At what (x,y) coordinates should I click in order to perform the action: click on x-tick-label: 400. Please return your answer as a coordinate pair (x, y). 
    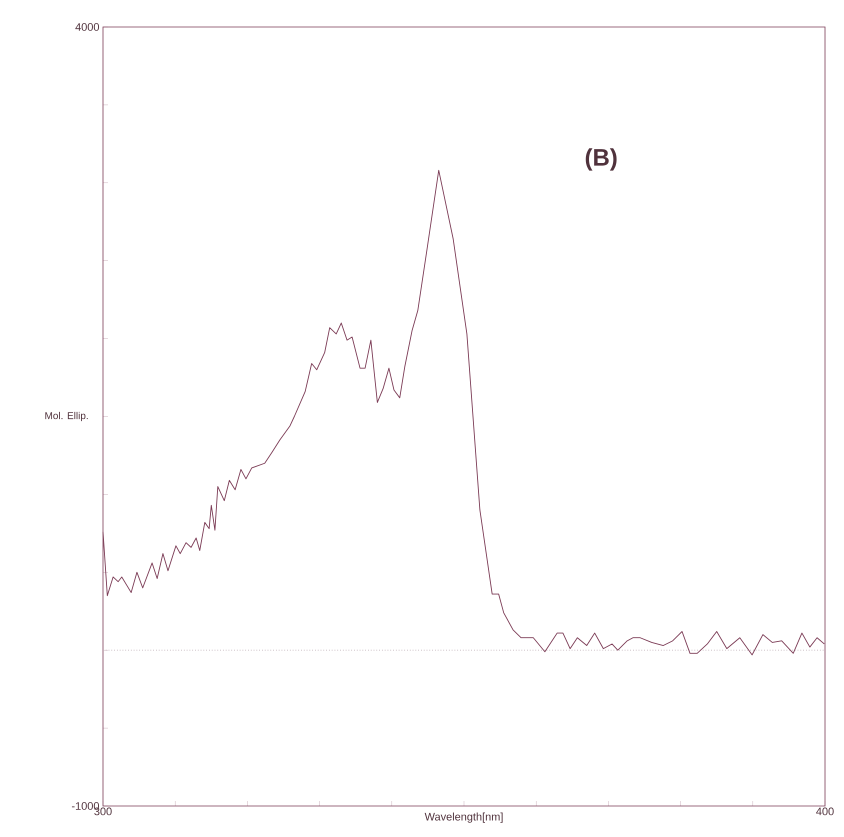
    Looking at the image, I should click on (825, 812).